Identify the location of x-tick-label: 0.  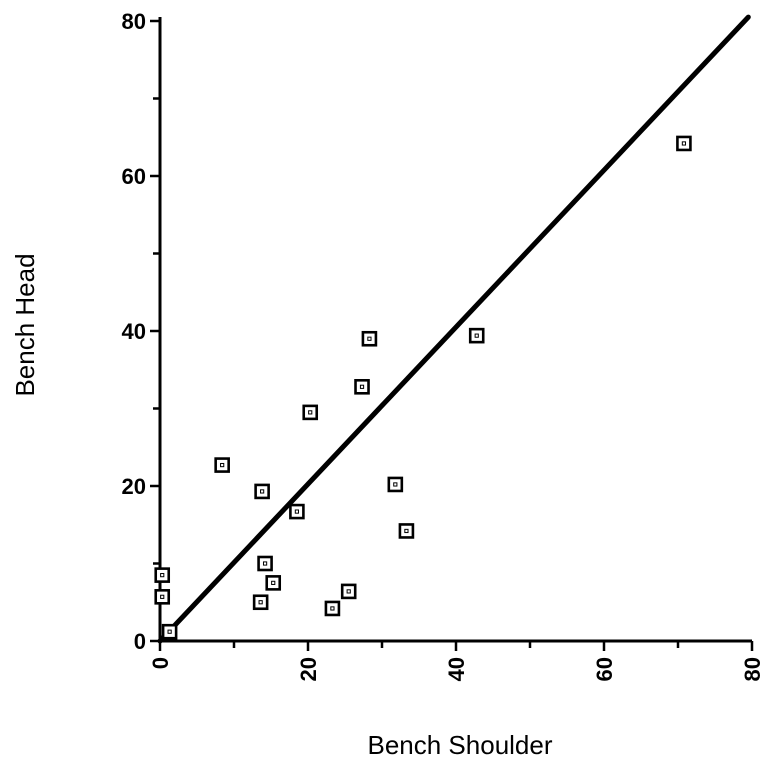
(160, 663).